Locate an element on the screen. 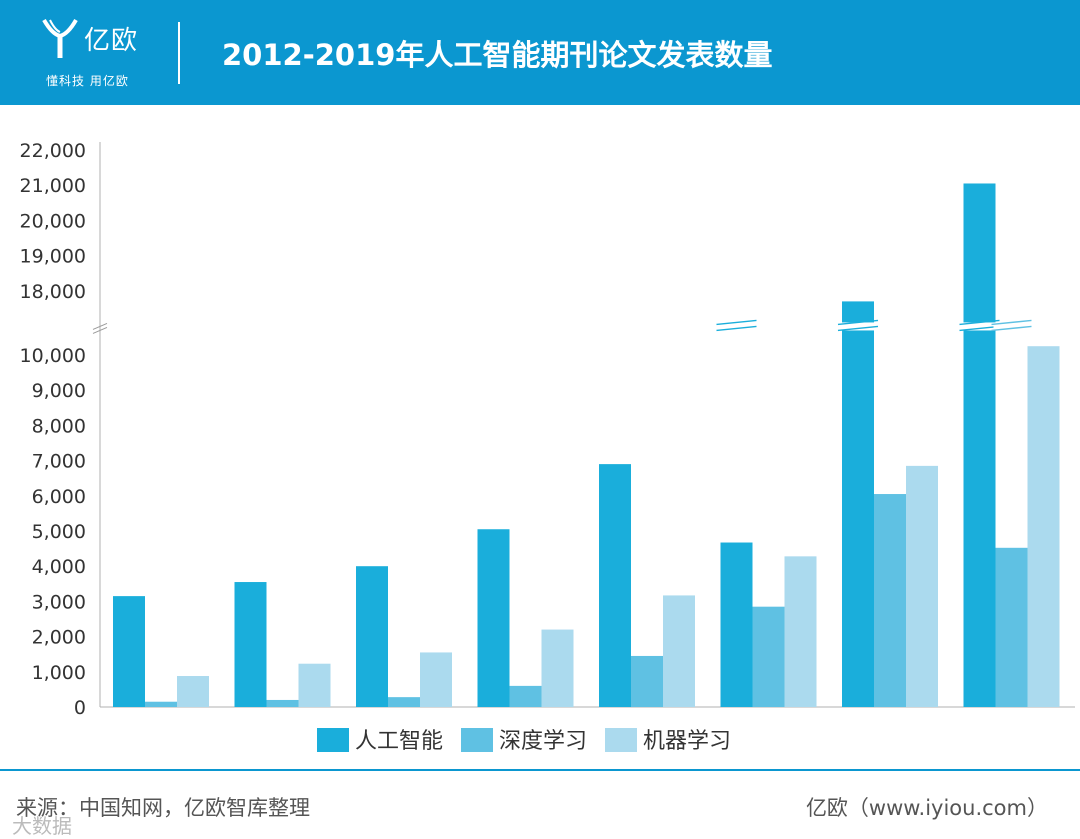 This screenshot has height=839, width=1080. chart-title: 2012-2019年人工智能期刊论文发表数量 is located at coordinates (497, 55).